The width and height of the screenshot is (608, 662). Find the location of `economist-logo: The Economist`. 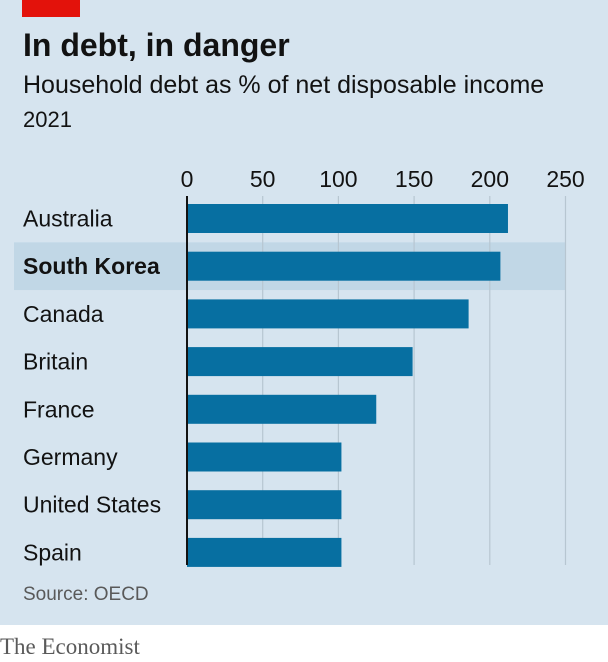

economist-logo: The Economist is located at coordinates (70, 646).